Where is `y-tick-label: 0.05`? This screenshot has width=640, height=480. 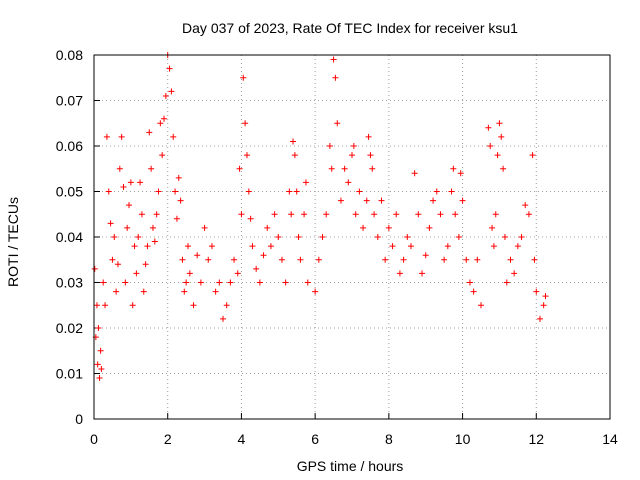
y-tick-label: 0.05 is located at coordinates (69, 192).